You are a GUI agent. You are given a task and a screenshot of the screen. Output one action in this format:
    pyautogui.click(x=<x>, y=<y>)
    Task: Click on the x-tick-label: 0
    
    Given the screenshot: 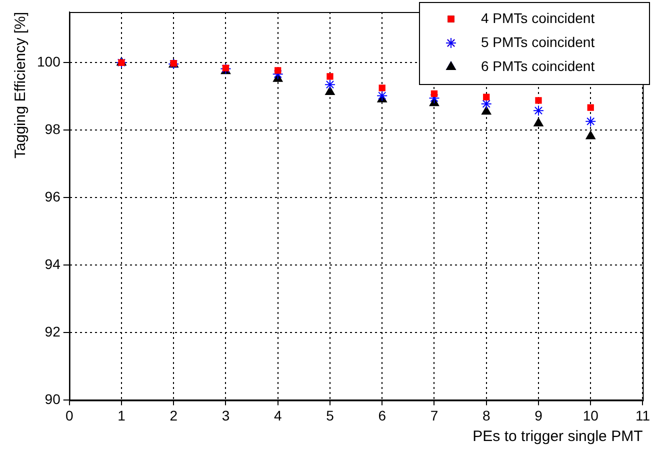 What is the action you would take?
    pyautogui.click(x=69, y=415)
    